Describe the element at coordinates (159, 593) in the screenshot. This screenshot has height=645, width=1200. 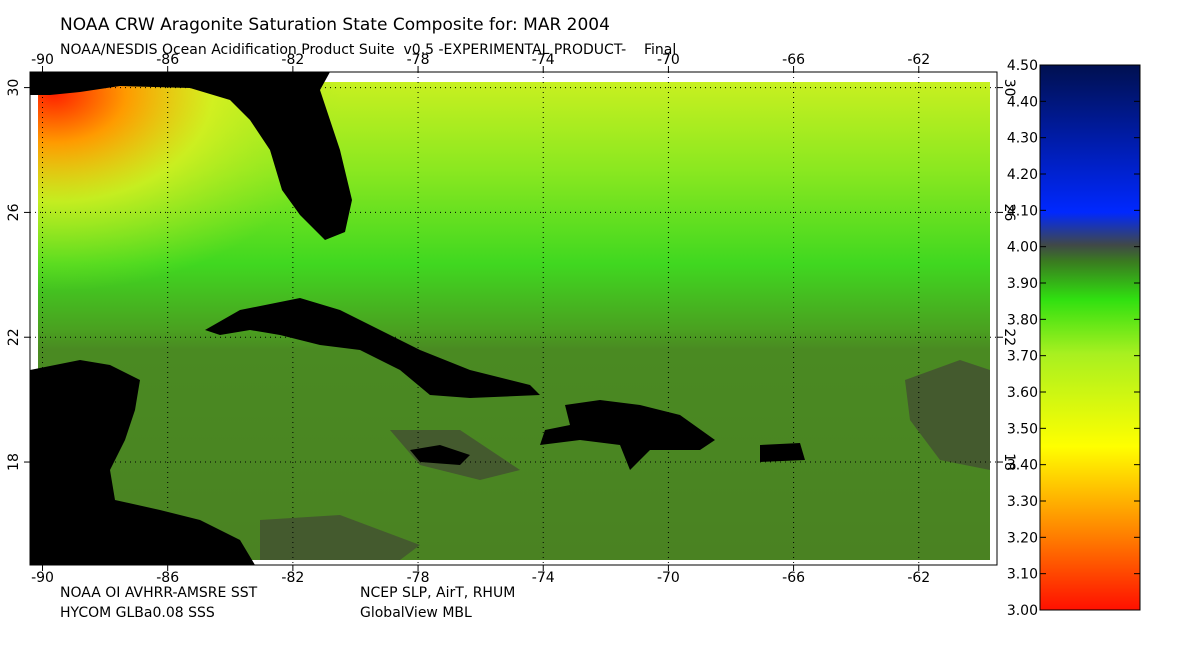
I see `footer-text: NOAA OI AVHRR-AMSRE SST` at that location.